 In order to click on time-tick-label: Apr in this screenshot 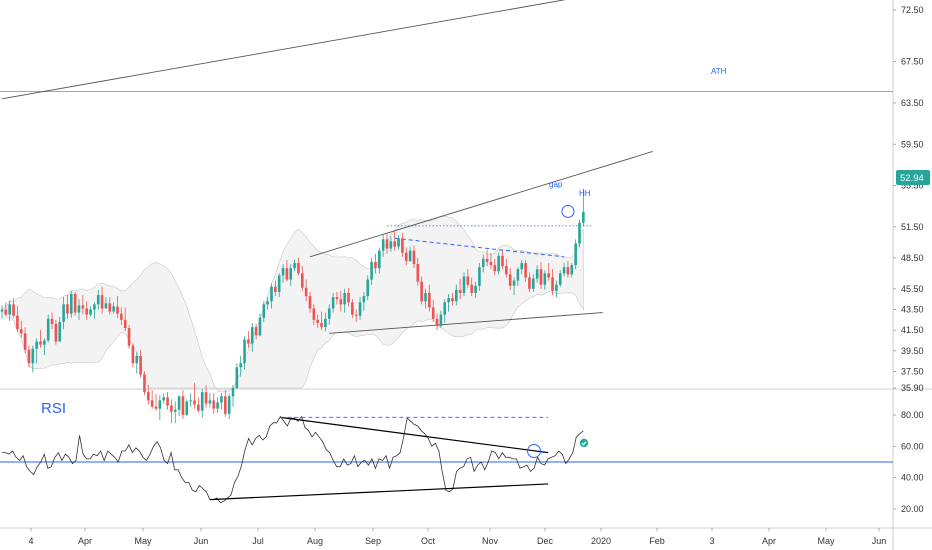, I will do `click(85, 541)`.